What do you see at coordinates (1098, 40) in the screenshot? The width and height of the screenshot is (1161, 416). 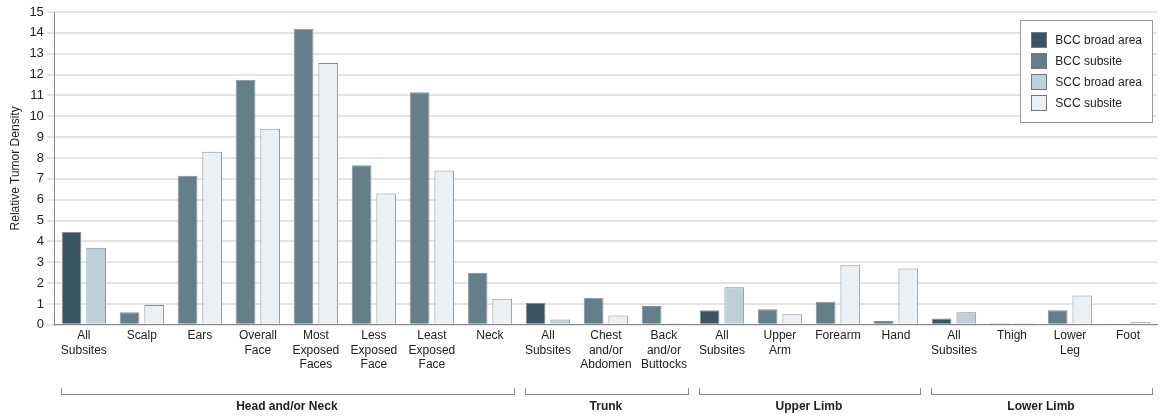 I see `legend-label: BCC broad area` at bounding box center [1098, 40].